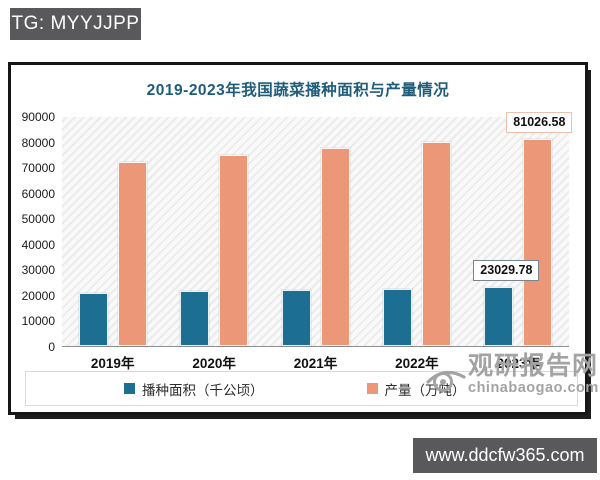 The height and width of the screenshot is (480, 600). I want to click on y-tick-label: 40000, so click(38, 244).